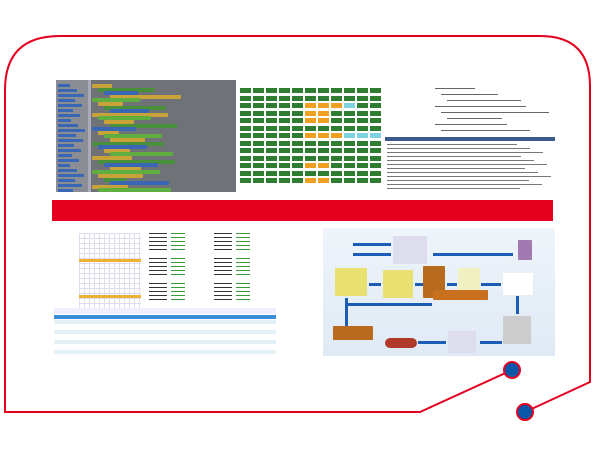  What do you see at coordinates (410, 250) in the screenshot?
I see `operator-station-box` at bounding box center [410, 250].